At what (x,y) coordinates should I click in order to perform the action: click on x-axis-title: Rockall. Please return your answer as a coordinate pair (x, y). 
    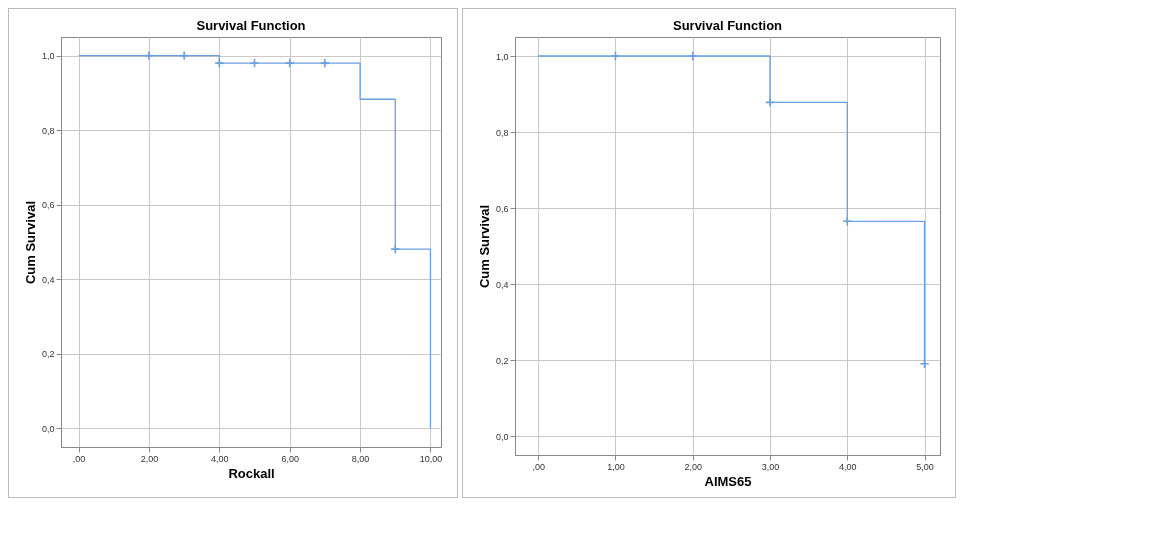
    Looking at the image, I should click on (251, 473).